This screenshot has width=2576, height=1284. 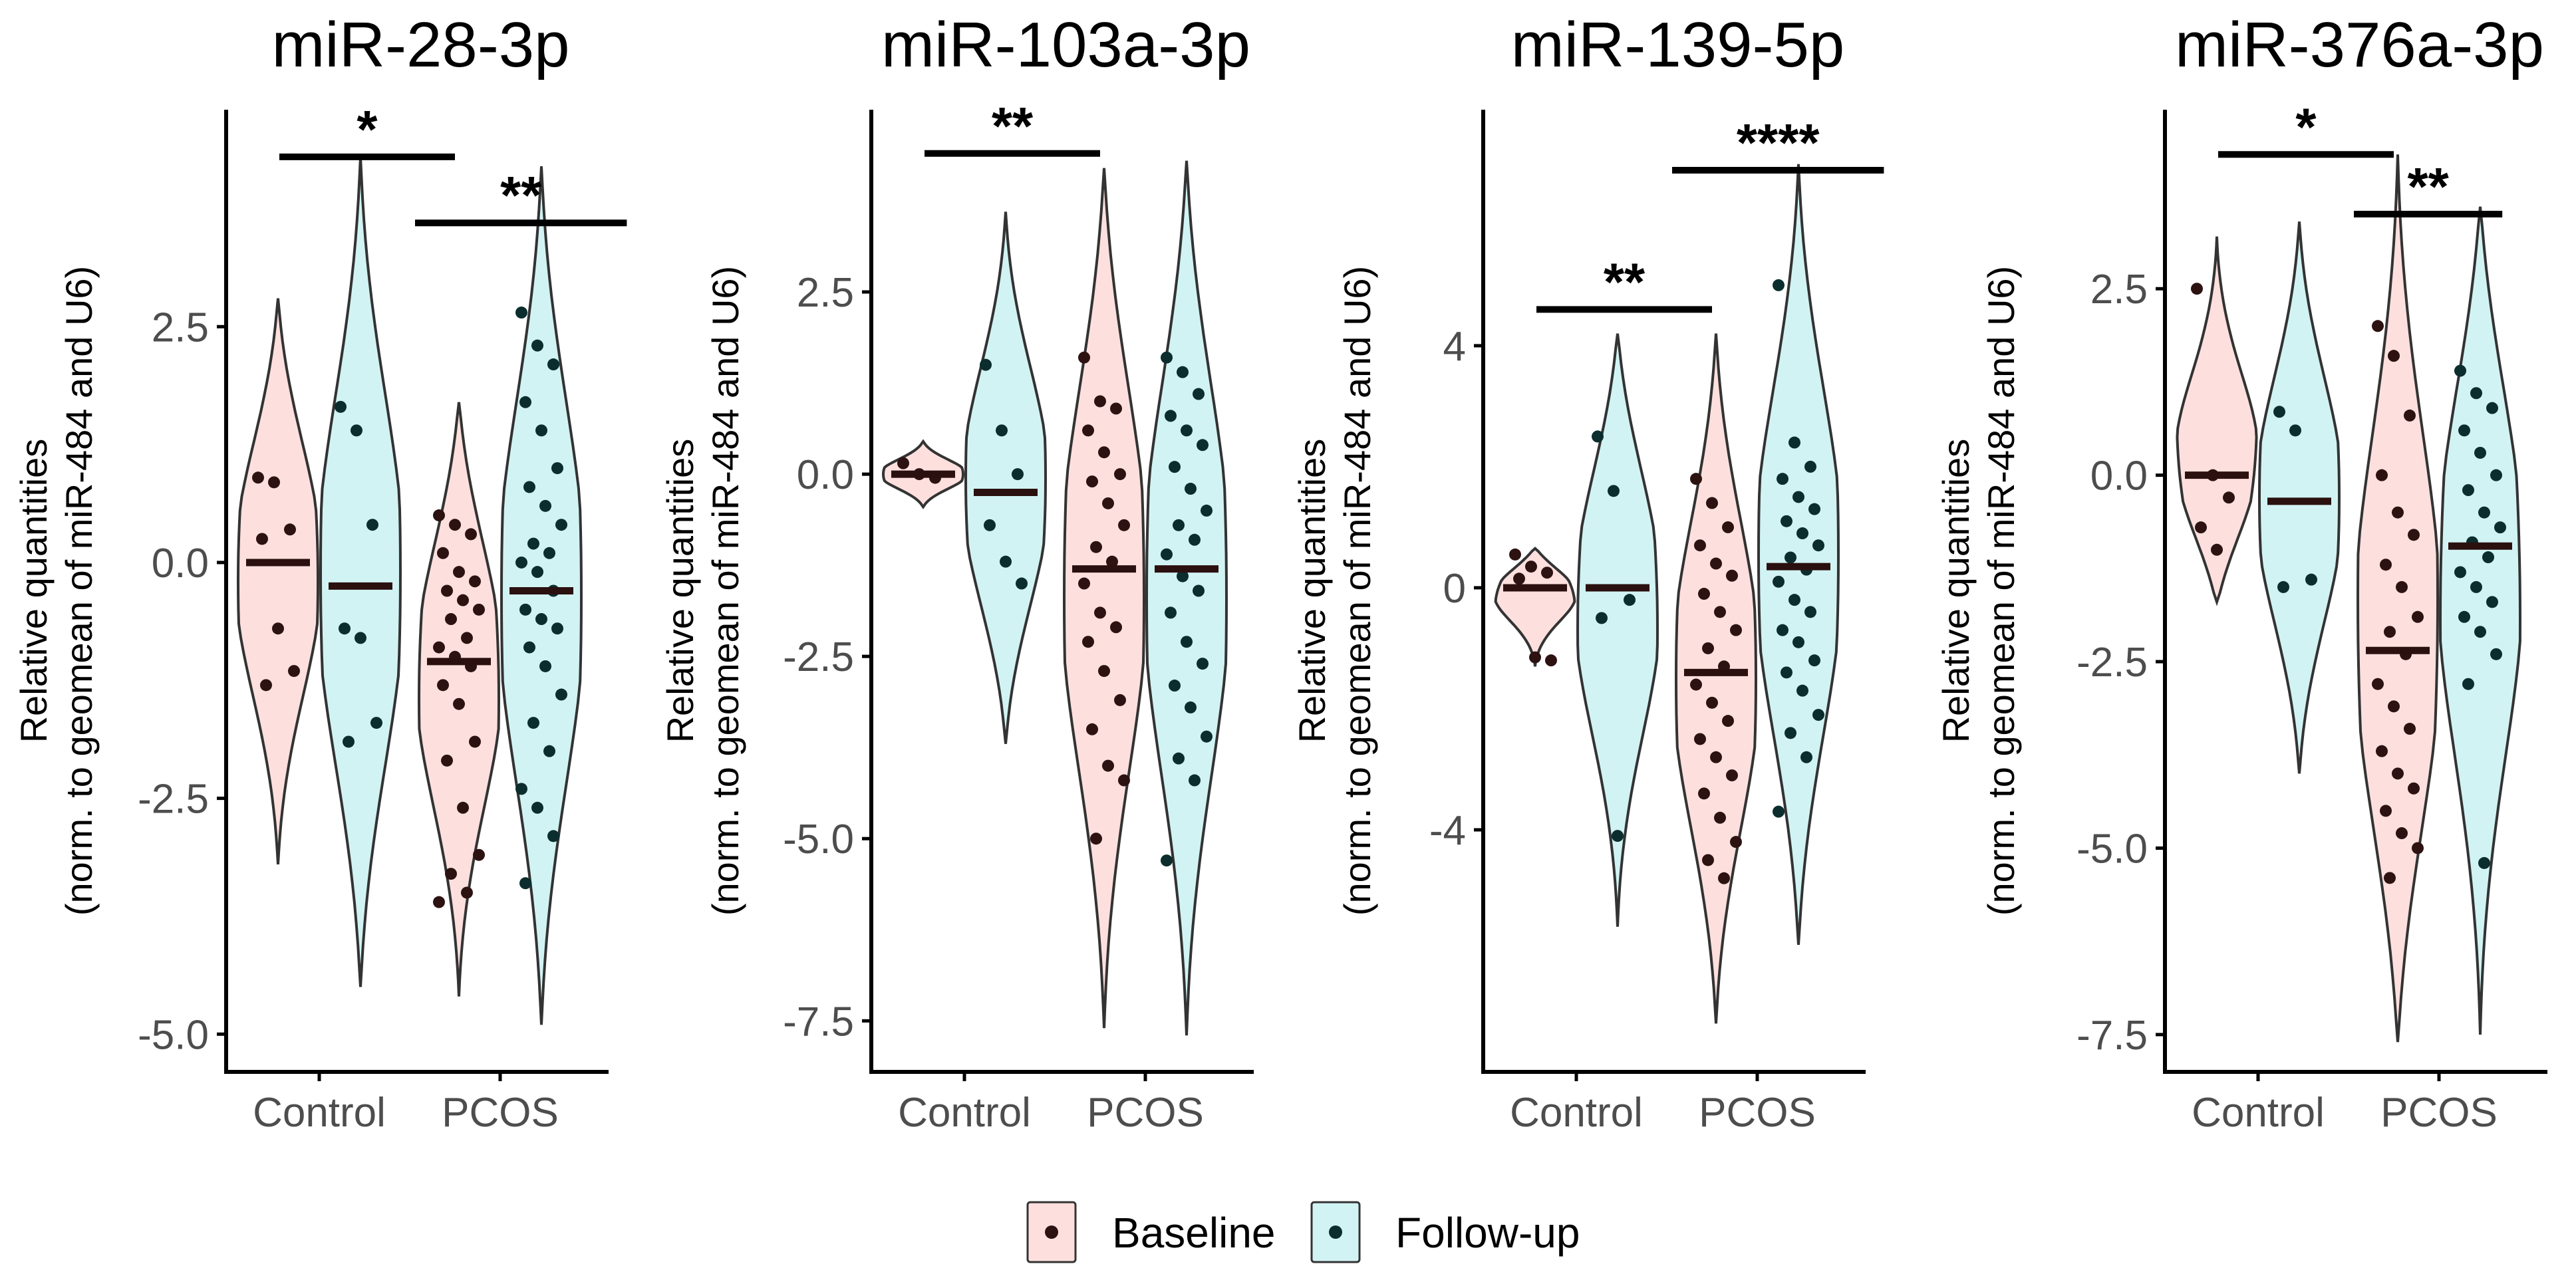 I want to click on violin-baseline-control, so click(x=278, y=581).